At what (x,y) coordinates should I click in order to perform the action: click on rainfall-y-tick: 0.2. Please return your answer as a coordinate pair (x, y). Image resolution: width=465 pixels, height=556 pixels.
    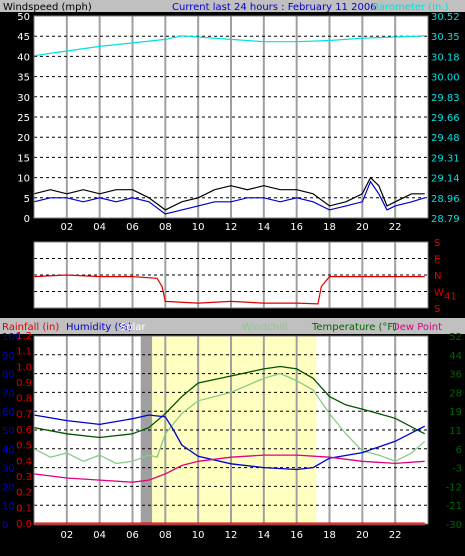
    Looking at the image, I should click on (24, 493).